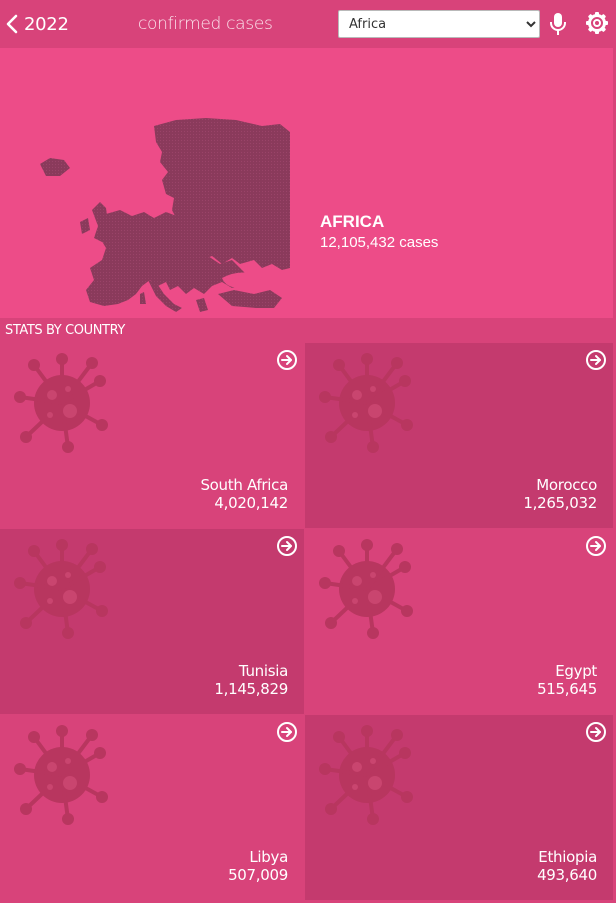 Image resolution: width=616 pixels, height=903 pixels. Describe the element at coordinates (152, 435) in the screenshot. I see `country-tile: South Africa 4,020,142` at that location.